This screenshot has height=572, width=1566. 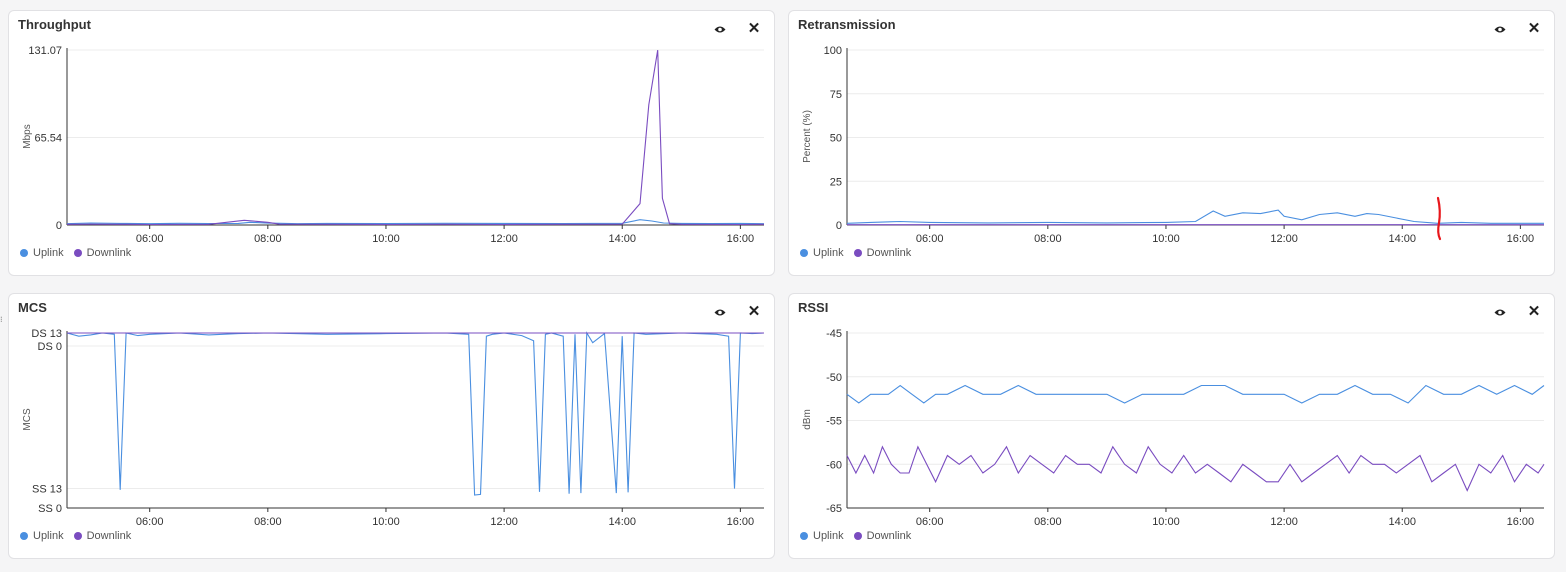 What do you see at coordinates (834, 334) in the screenshot?
I see `y-tick-label: -45` at bounding box center [834, 334].